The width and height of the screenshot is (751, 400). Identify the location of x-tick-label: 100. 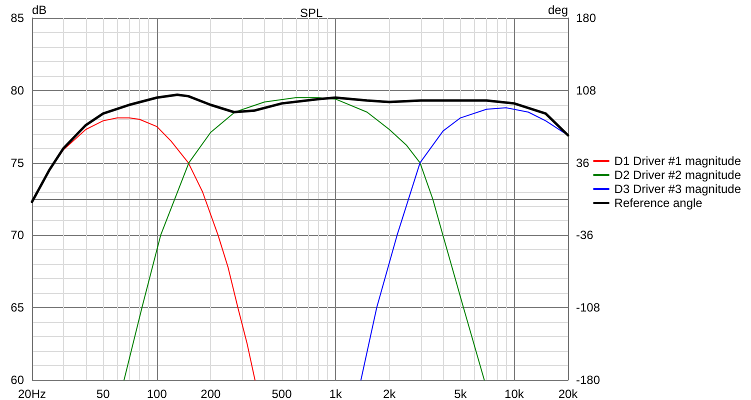
(157, 393).